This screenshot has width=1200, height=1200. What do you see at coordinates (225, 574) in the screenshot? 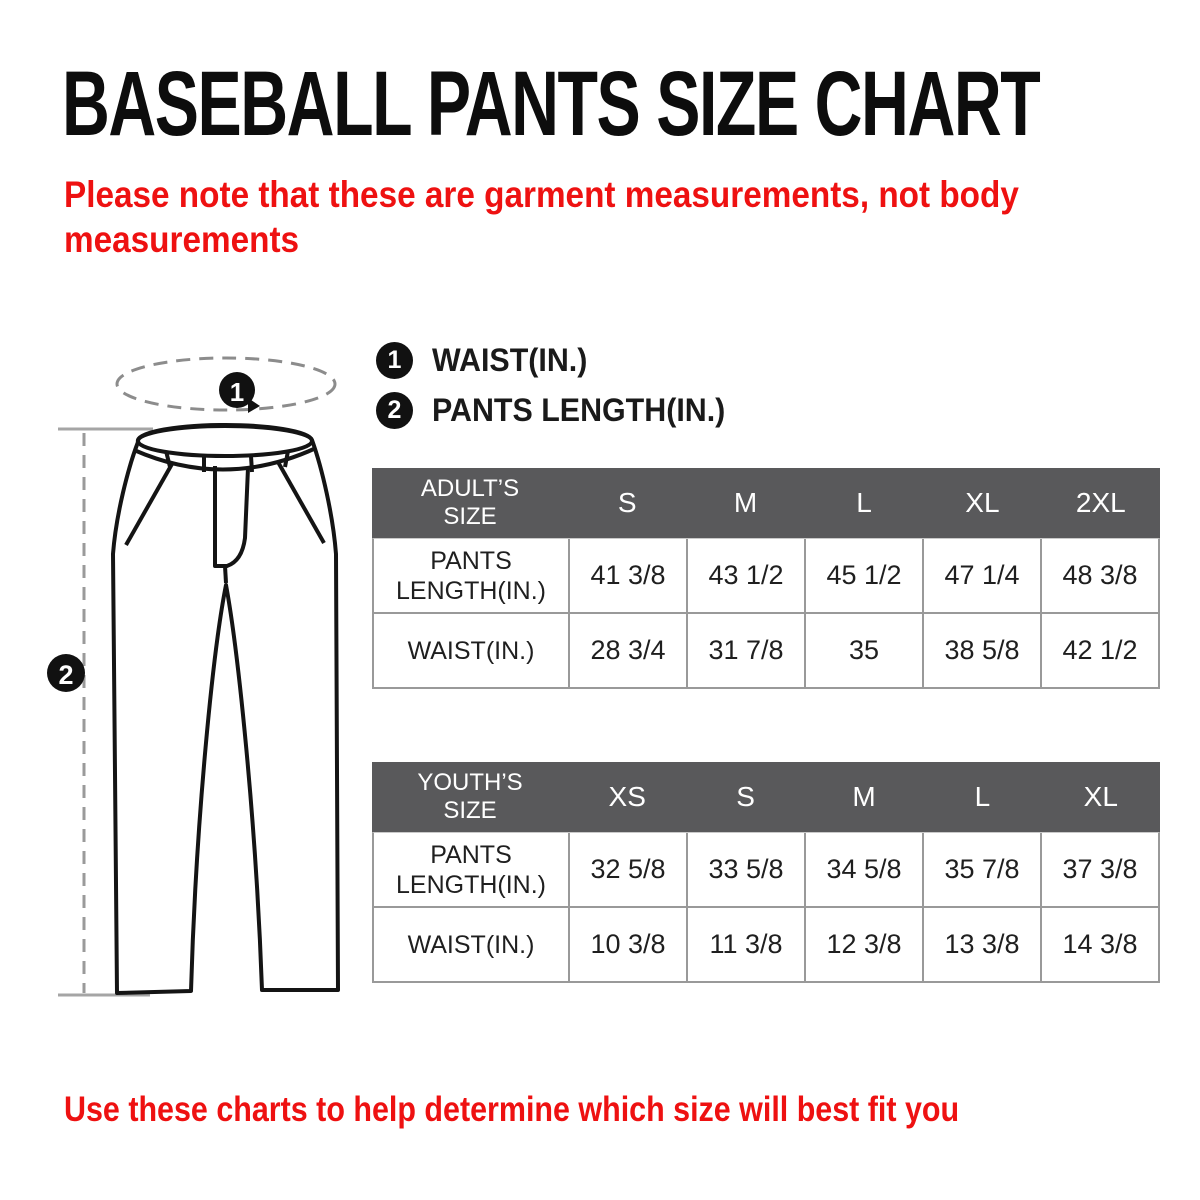
I see `crotch-seam` at bounding box center [225, 574].